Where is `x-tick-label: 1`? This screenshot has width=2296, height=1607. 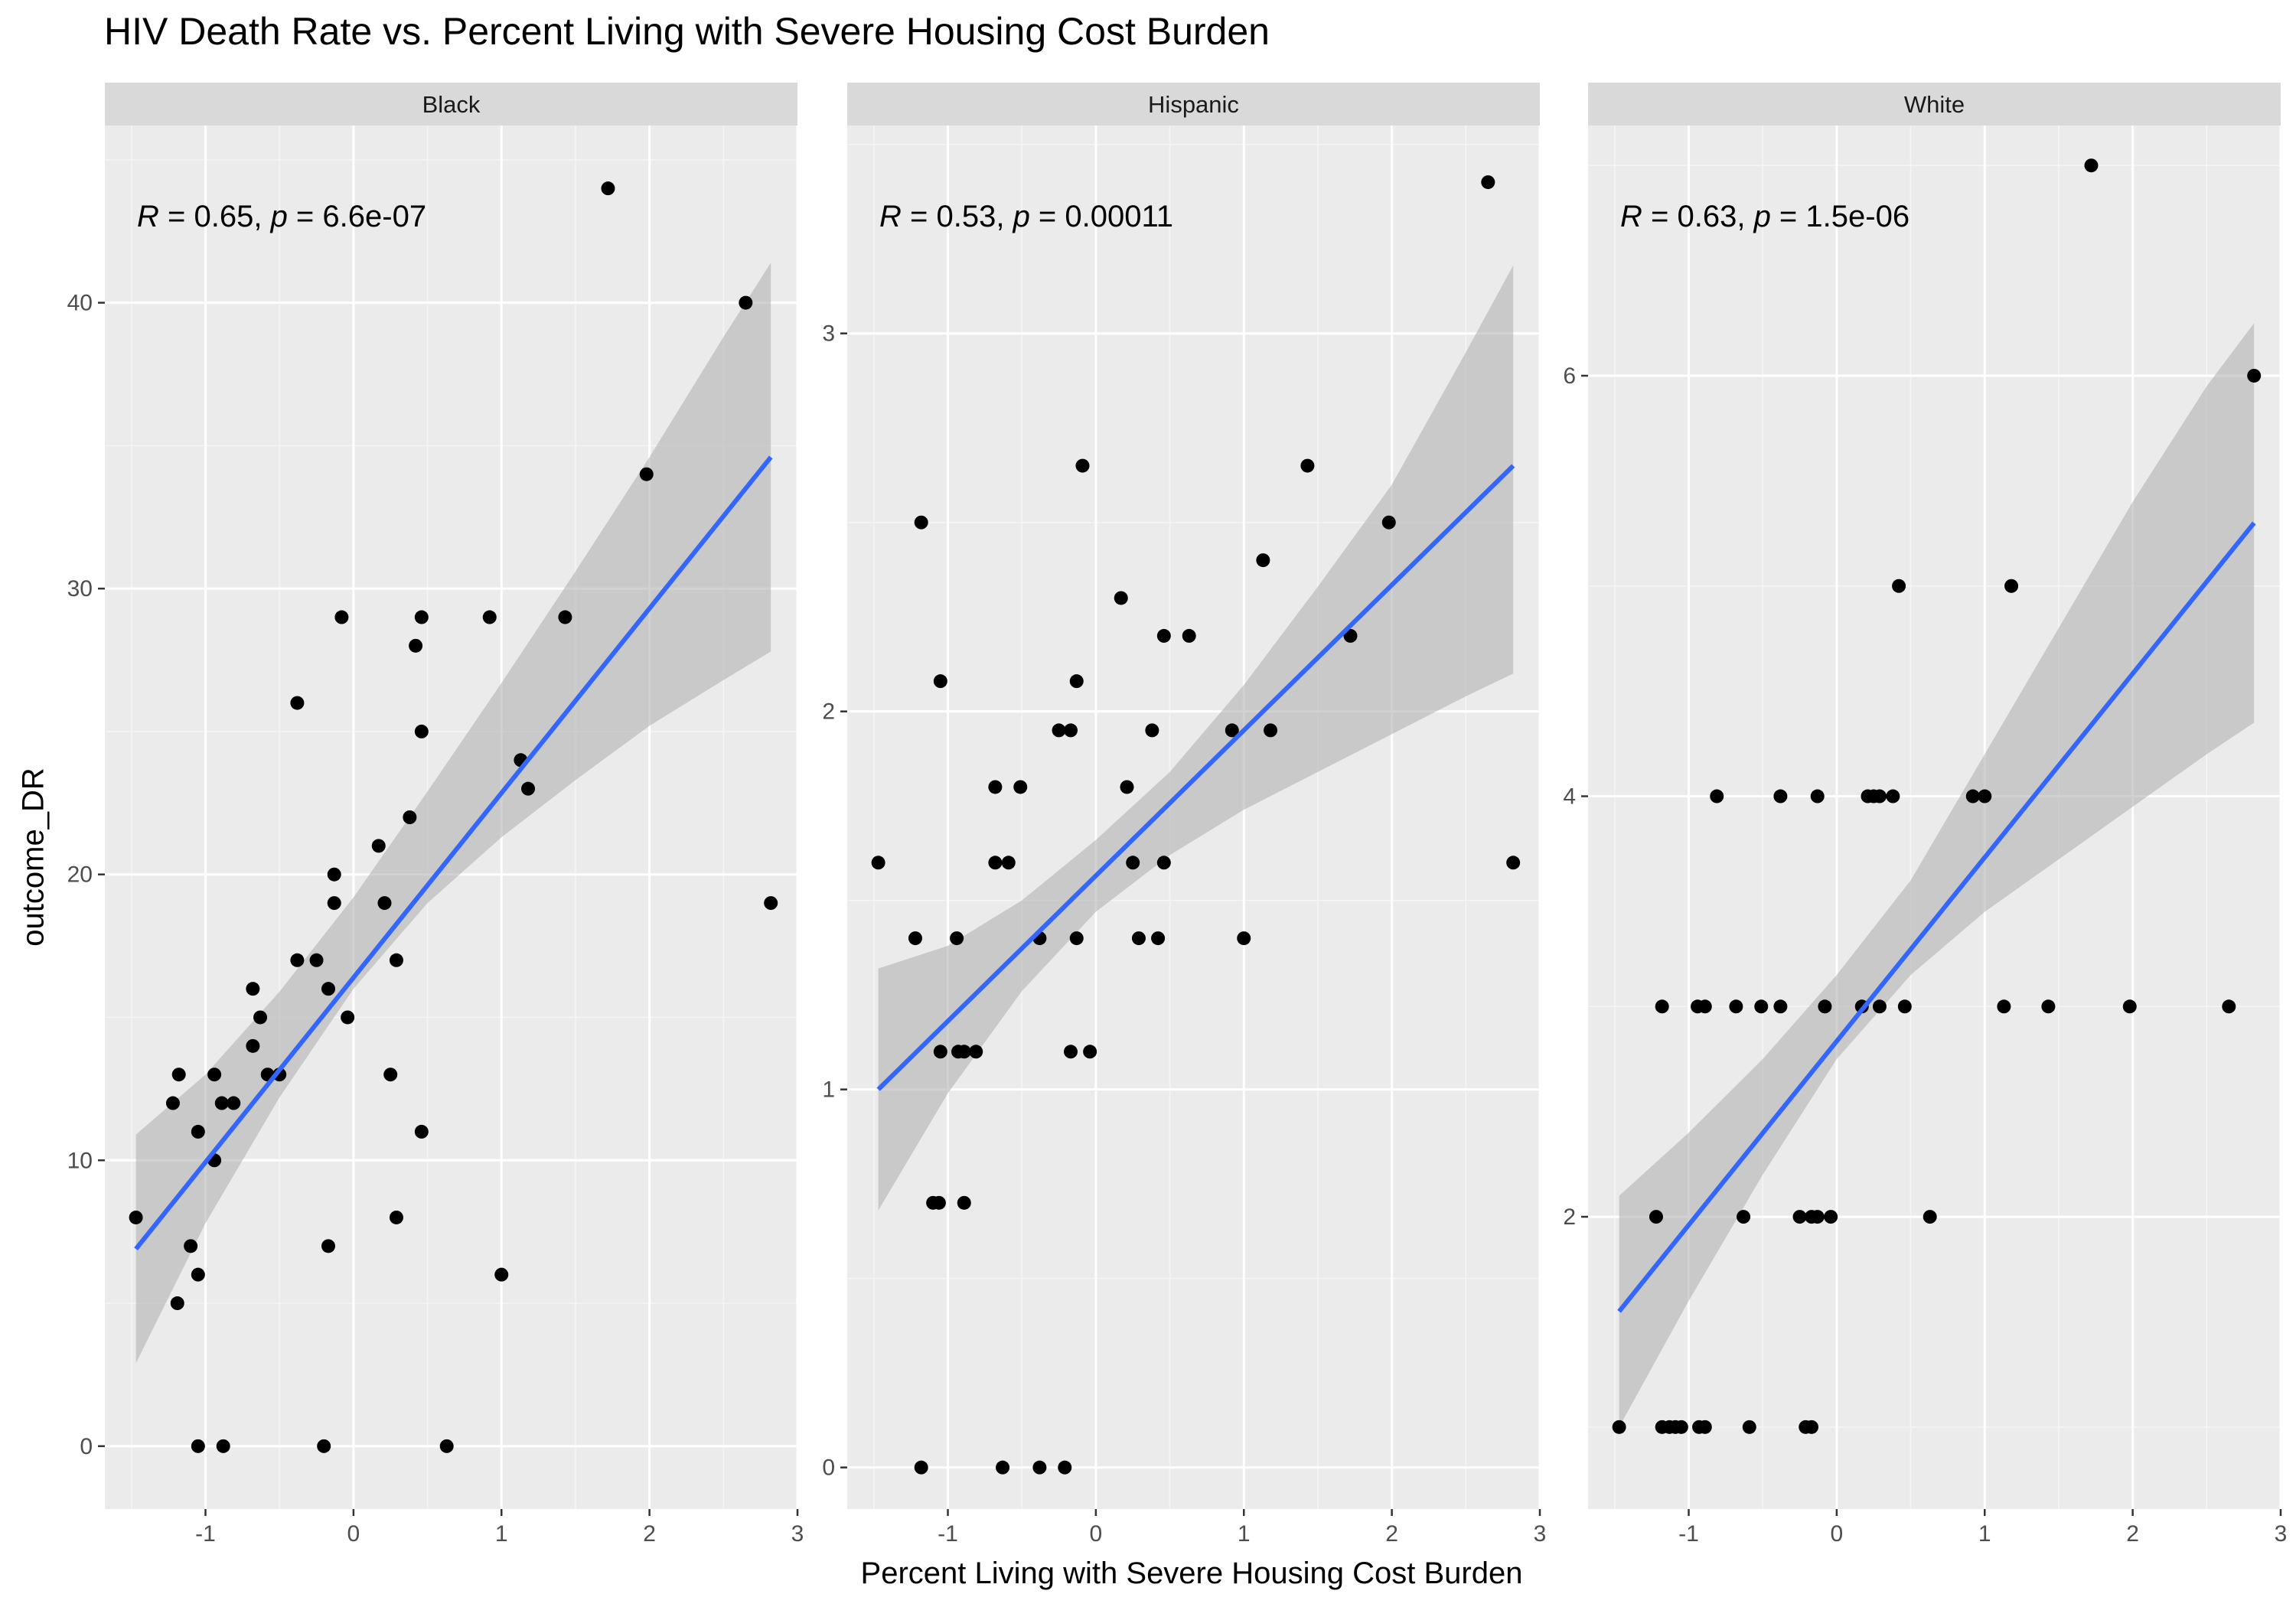
x-tick-label: 1 is located at coordinates (1244, 1534).